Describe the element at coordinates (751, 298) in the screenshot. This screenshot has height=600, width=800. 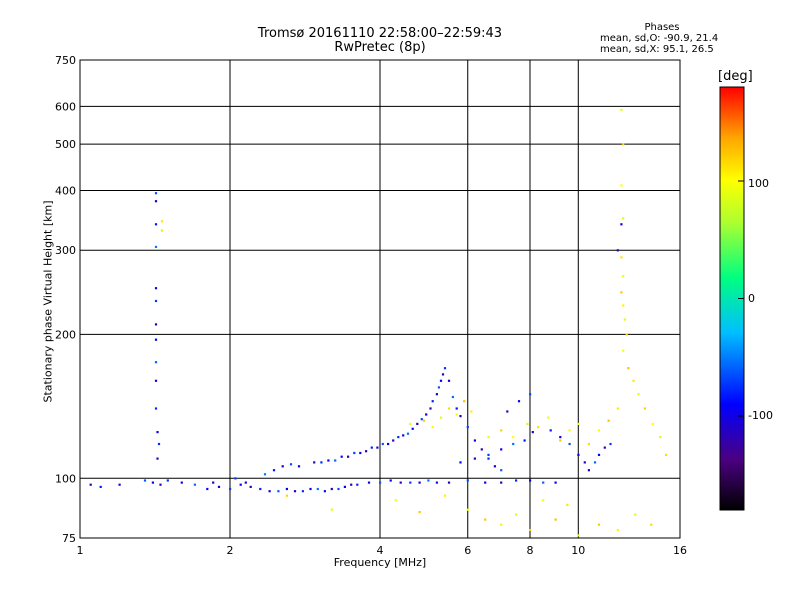
I see `colorbar-tick-label-0: 0` at that location.